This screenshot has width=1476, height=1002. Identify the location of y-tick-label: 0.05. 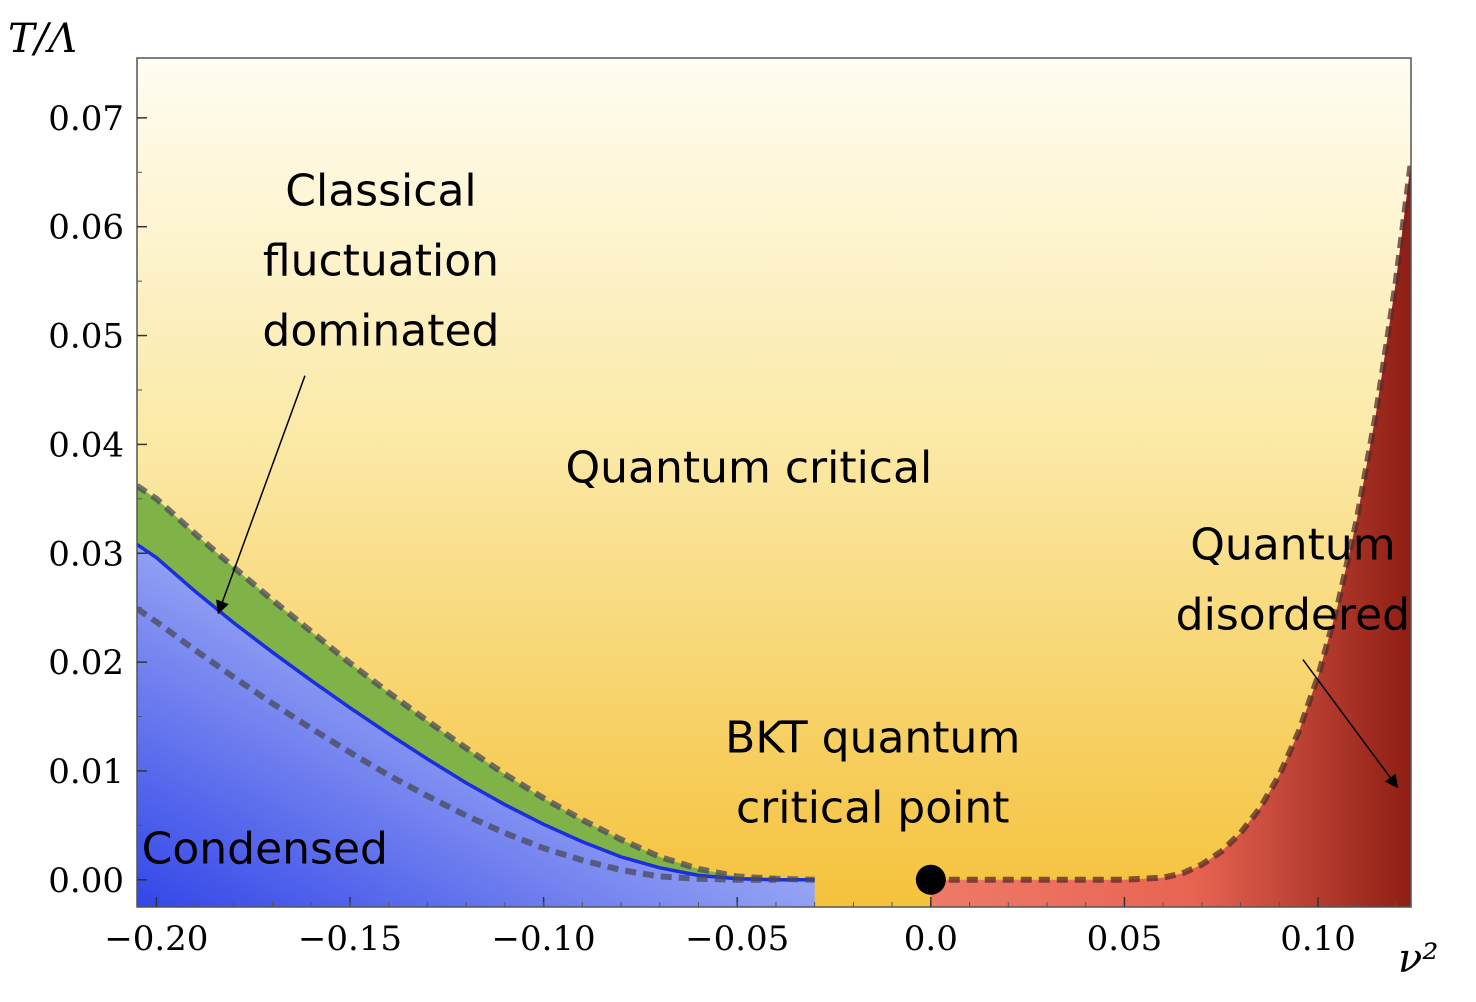
(86, 337).